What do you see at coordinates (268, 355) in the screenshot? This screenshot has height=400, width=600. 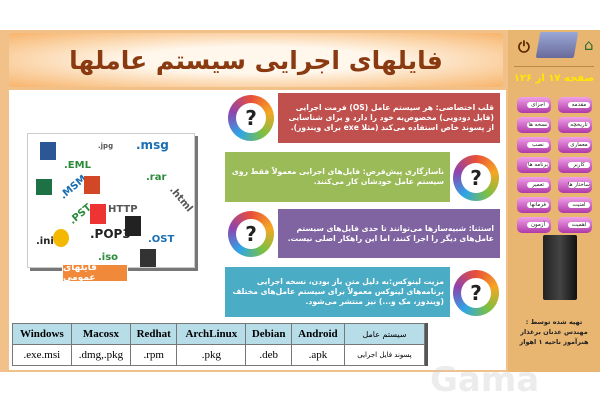 I see `table-cell: .deb` at bounding box center [268, 355].